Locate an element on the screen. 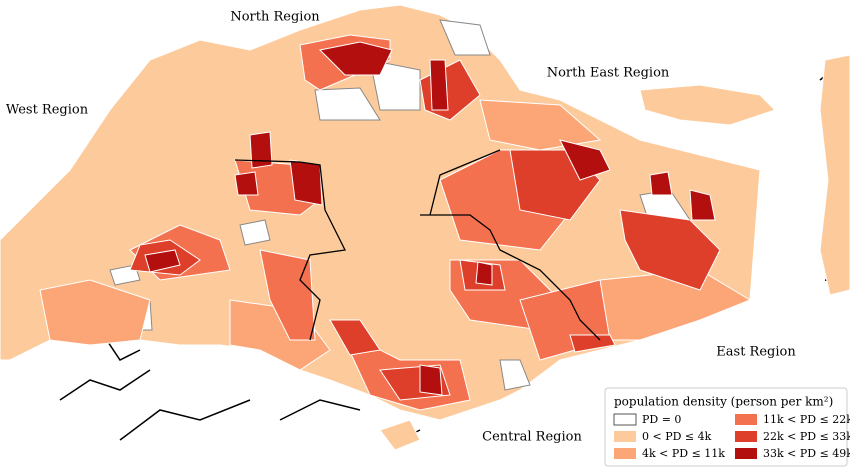 The image size is (850, 468). legend-label: 11k < PD ≤ 22k is located at coordinates (806, 419).